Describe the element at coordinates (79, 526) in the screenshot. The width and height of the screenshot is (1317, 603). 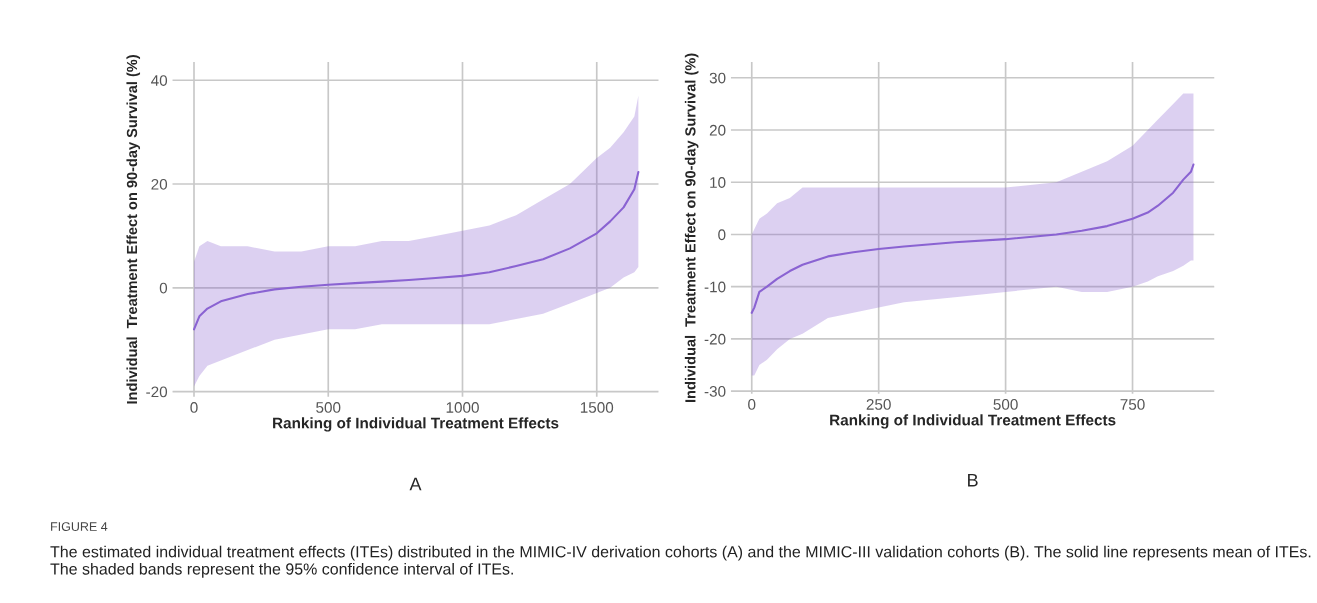
I see `caption: FIGURE 4` at that location.